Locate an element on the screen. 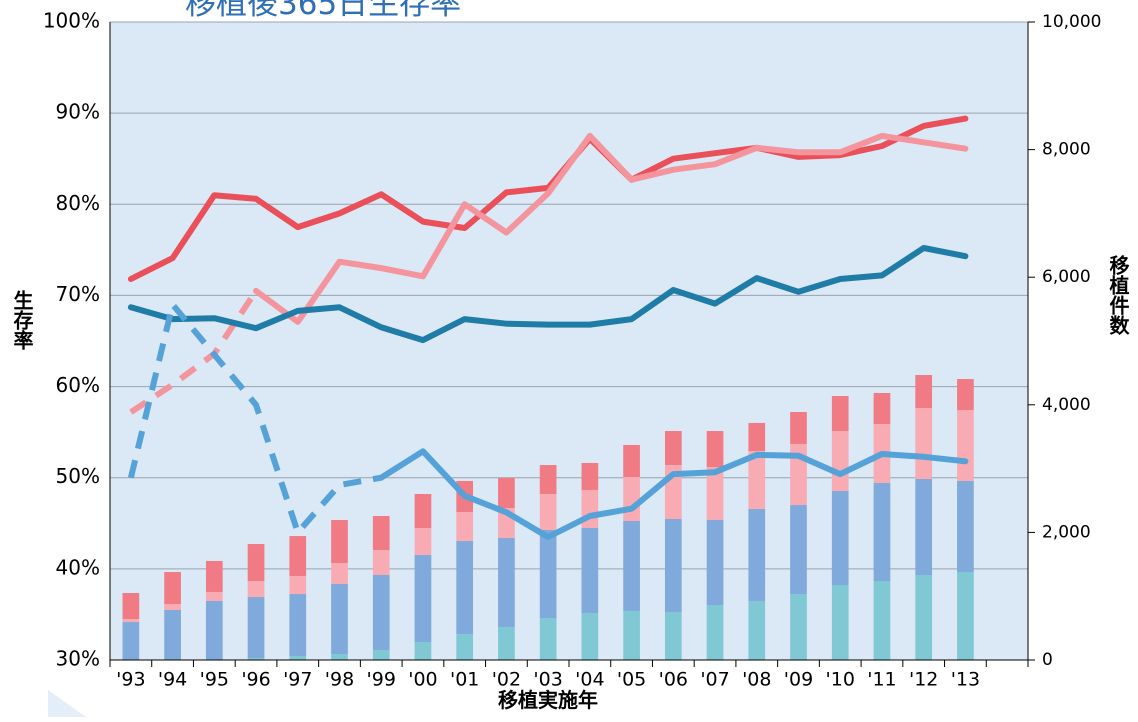 This screenshot has height=722, width=1138. x-tick-label: '12 is located at coordinates (923, 680).